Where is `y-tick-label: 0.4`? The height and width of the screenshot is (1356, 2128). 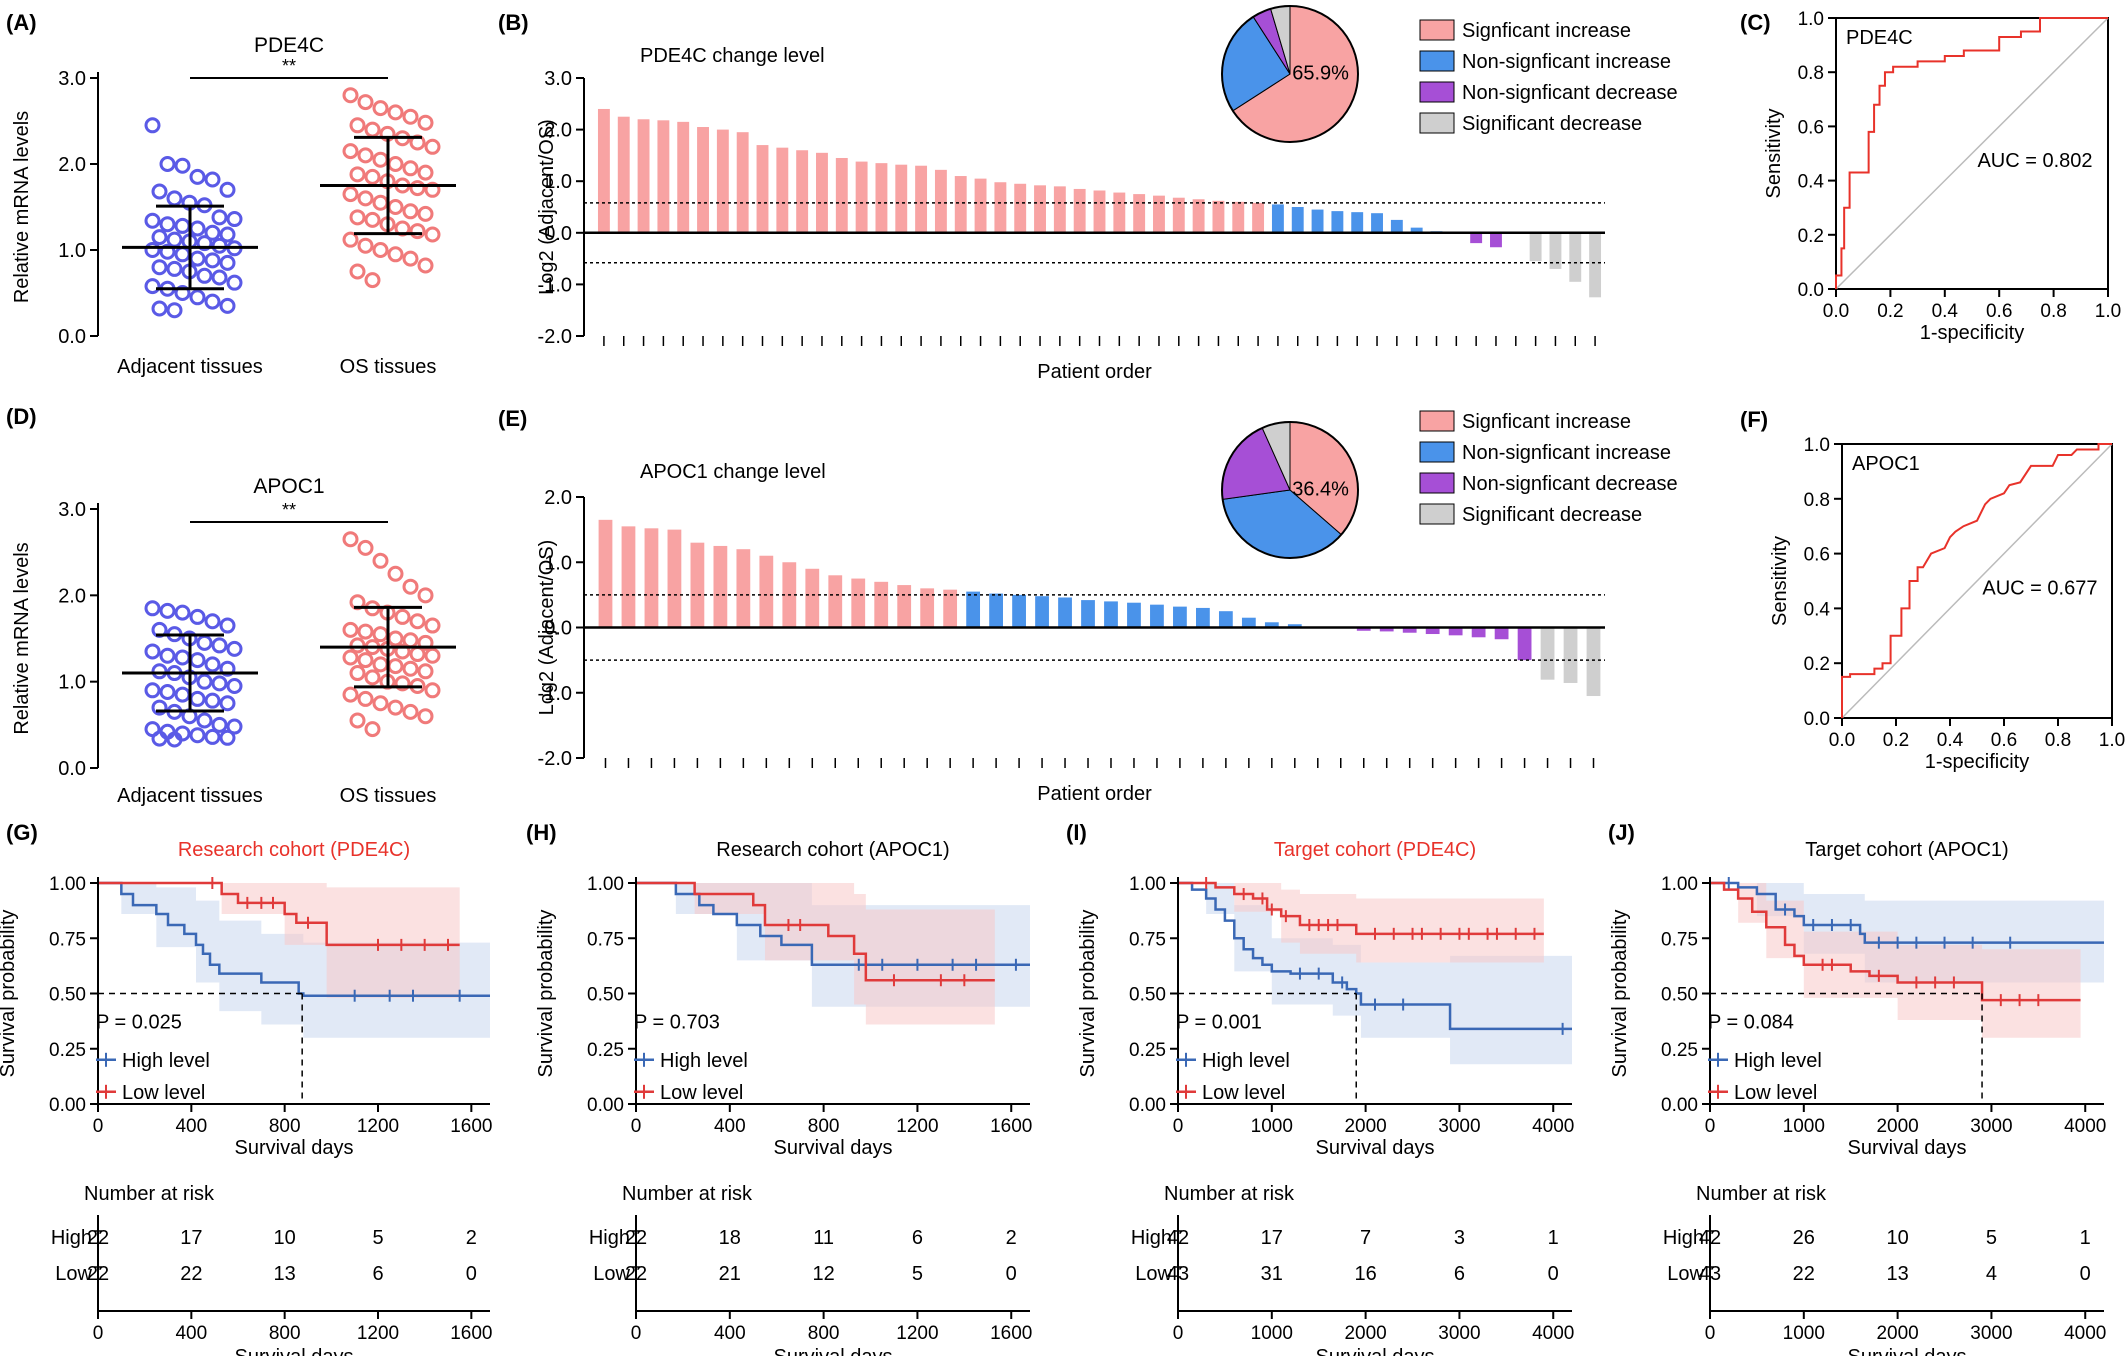
y-tick-label: 0.4 is located at coordinates (1817, 609).